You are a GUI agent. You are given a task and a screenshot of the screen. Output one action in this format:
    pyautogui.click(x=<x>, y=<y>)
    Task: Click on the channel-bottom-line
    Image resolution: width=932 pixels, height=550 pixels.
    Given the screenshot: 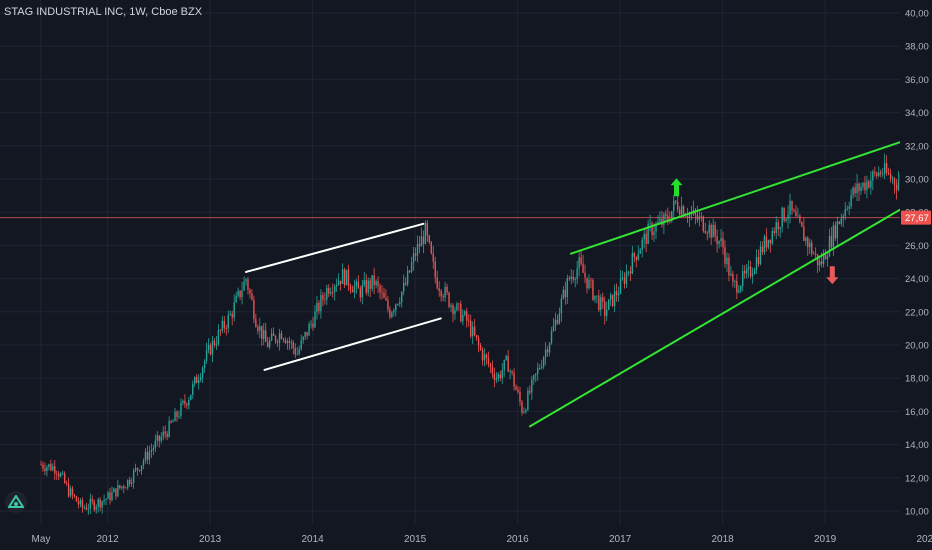 What is the action you would take?
    pyautogui.click(x=352, y=344)
    